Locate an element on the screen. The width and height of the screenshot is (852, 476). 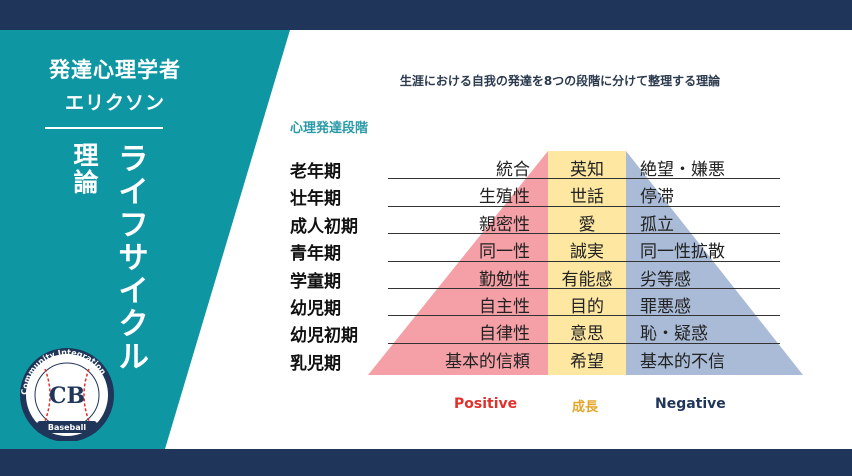
vertical-label-theory: 理論 is located at coordinates (84, 169).